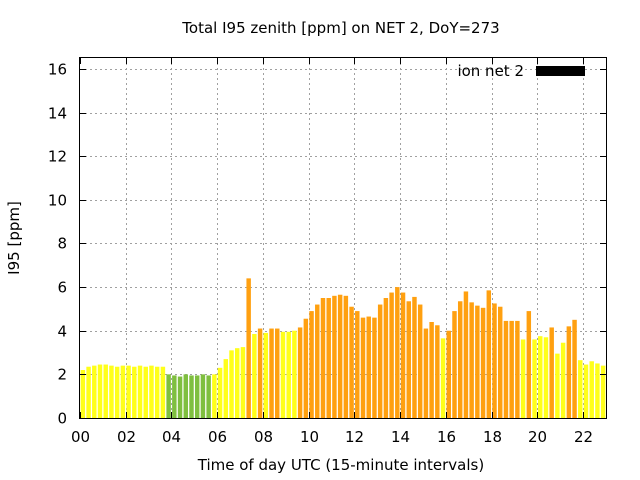 This screenshot has width=640, height=480. What do you see at coordinates (340, 28) in the screenshot?
I see `chart-title: Total I95 zenith [ppm] on NET 2, DoY=273` at bounding box center [340, 28].